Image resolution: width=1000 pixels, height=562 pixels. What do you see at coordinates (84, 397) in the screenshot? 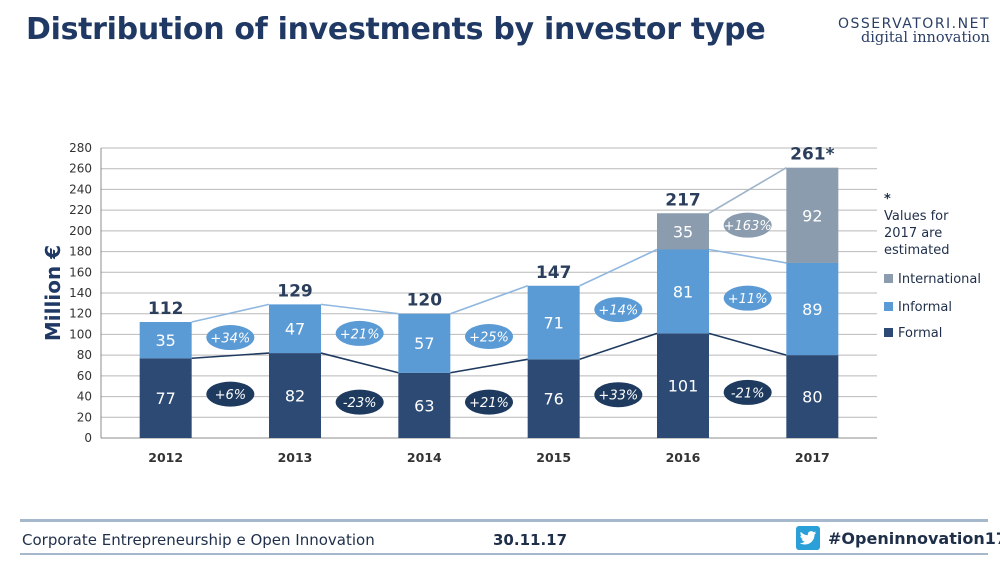
I see `y-tick-label: 40` at bounding box center [84, 397].